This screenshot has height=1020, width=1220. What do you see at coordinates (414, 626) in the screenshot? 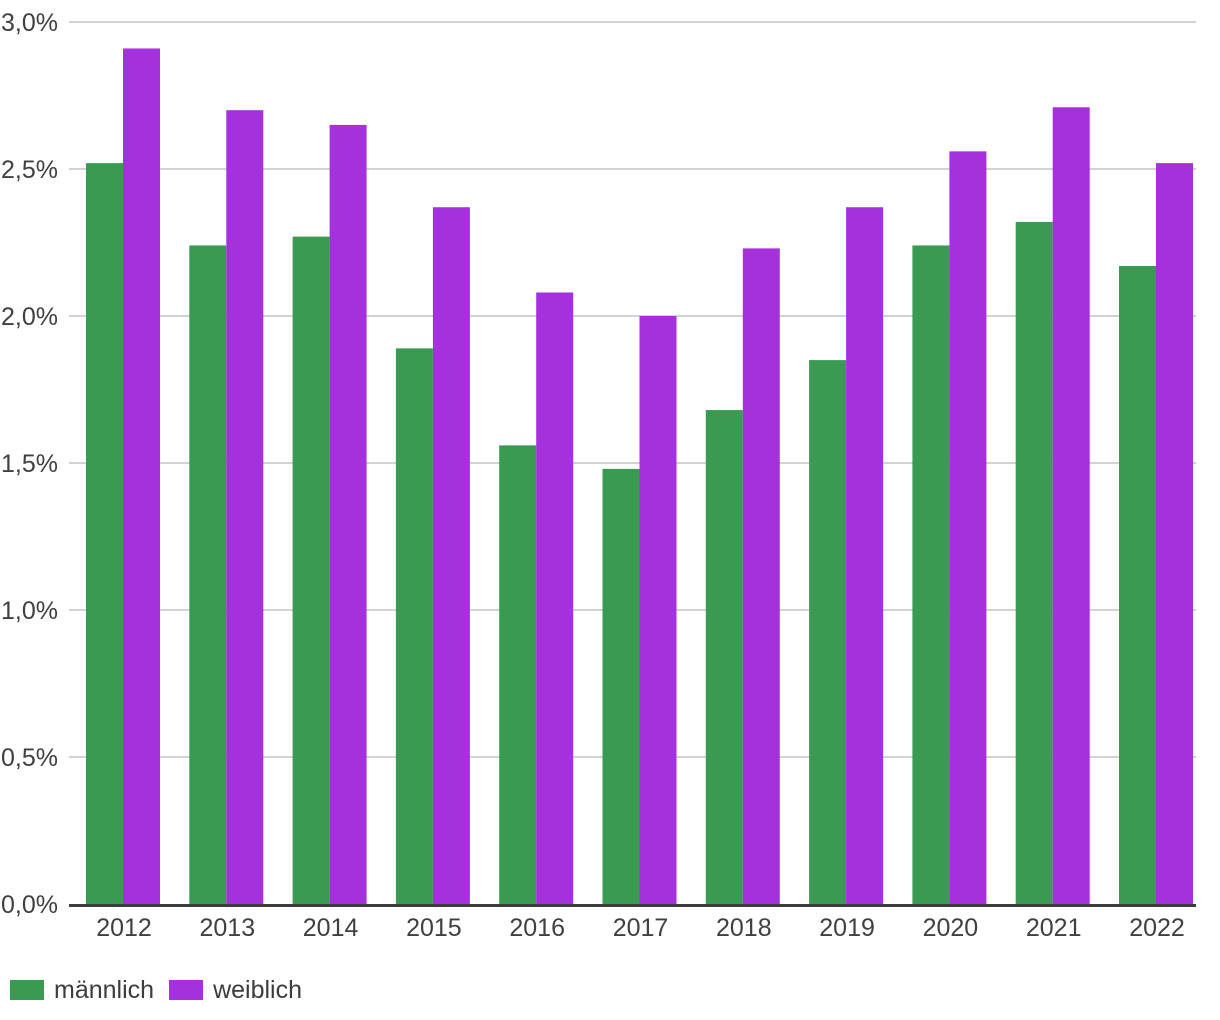
I see `bar-maennlich-2015` at bounding box center [414, 626].